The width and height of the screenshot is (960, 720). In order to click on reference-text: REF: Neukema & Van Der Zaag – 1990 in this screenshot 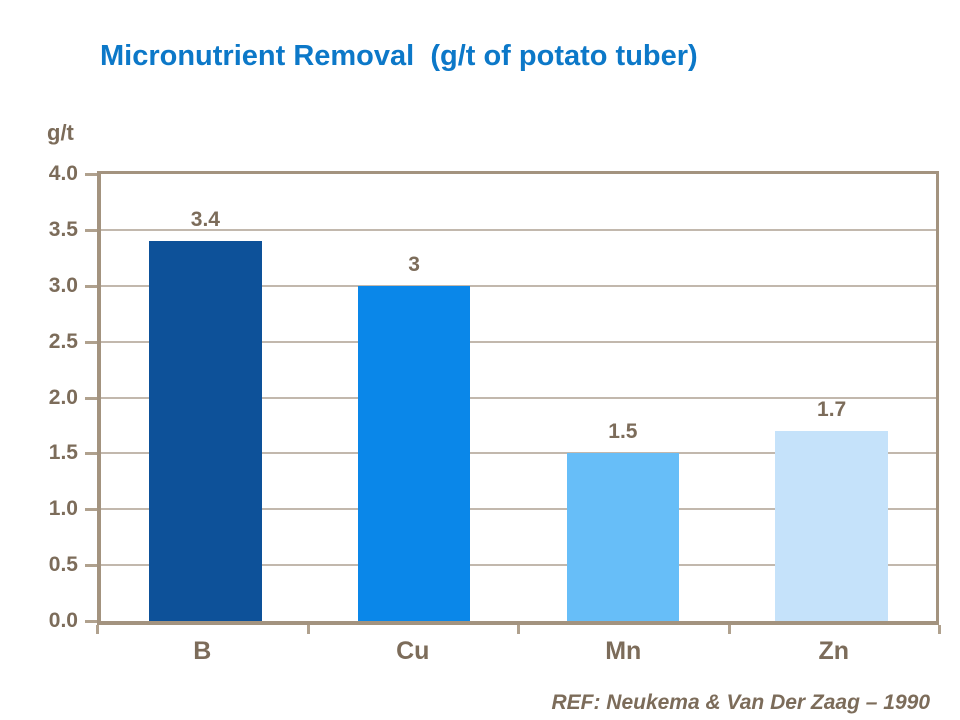, I will do `click(740, 702)`.